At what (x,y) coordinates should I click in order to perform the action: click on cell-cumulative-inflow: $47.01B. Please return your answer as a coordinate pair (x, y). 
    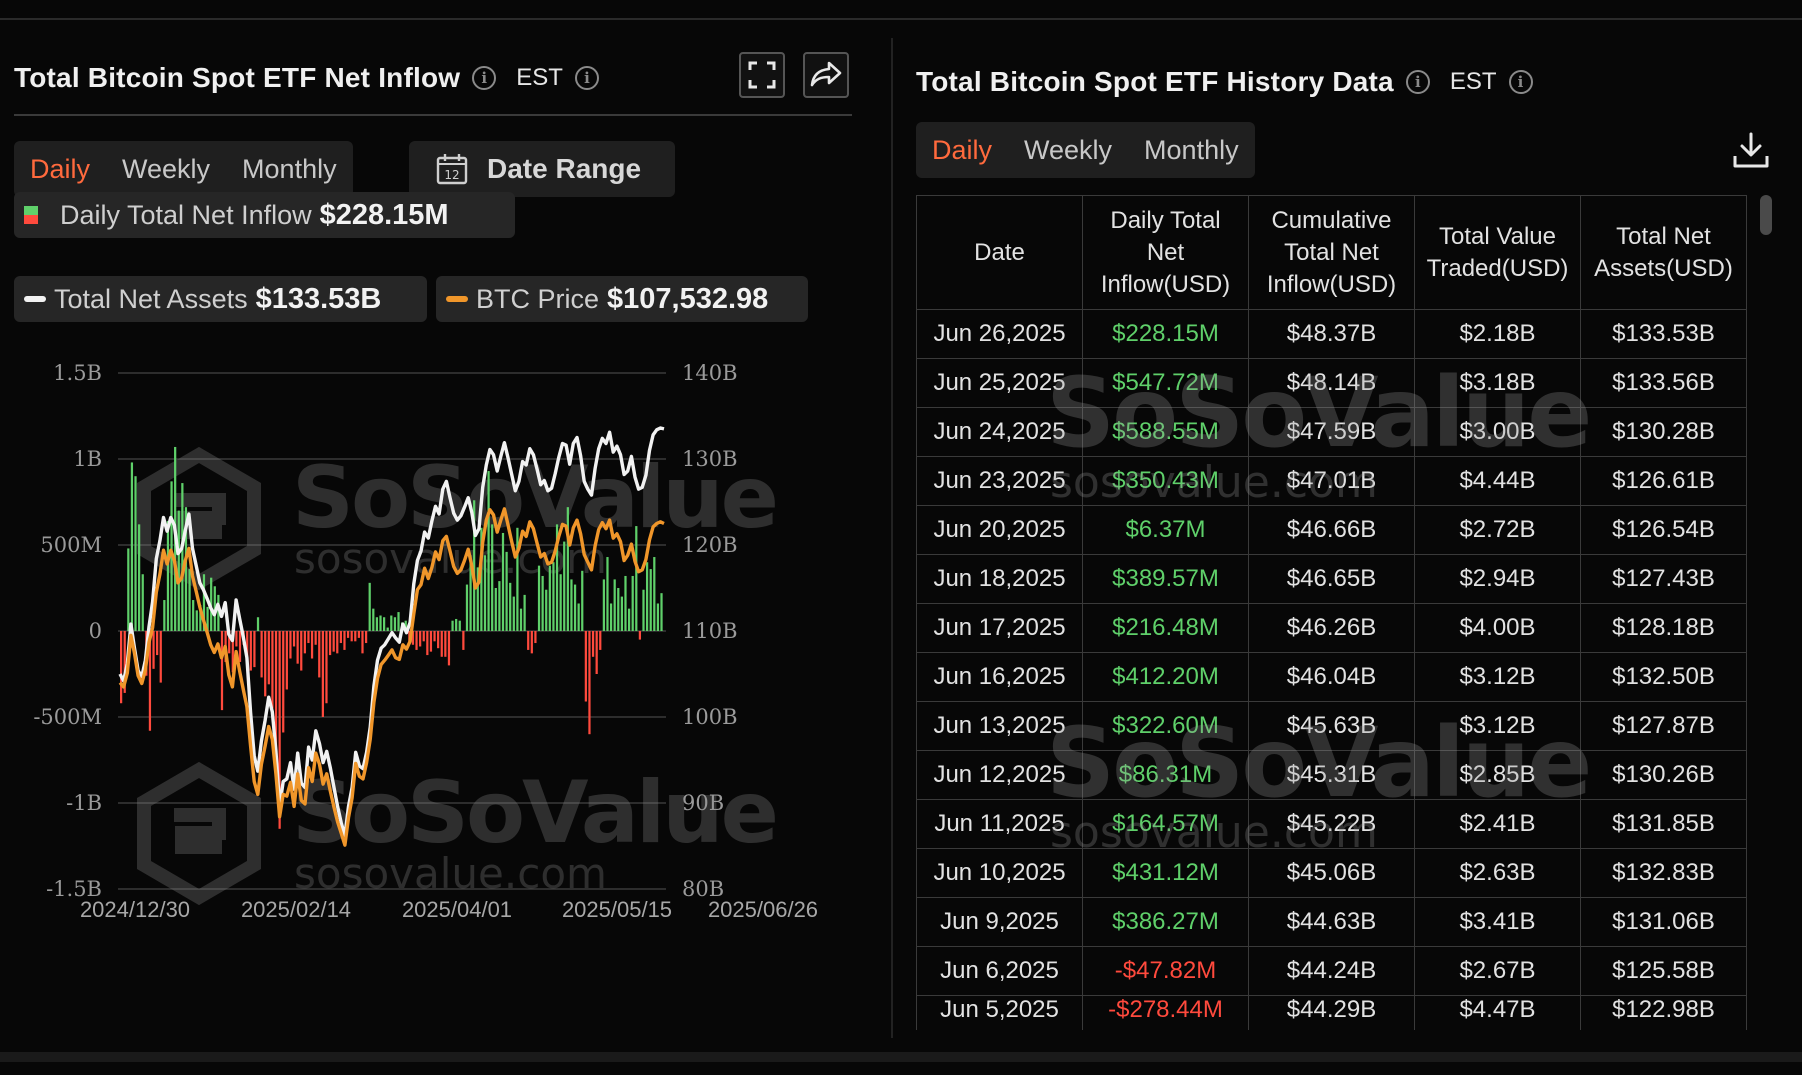
    Looking at the image, I should click on (1331, 481).